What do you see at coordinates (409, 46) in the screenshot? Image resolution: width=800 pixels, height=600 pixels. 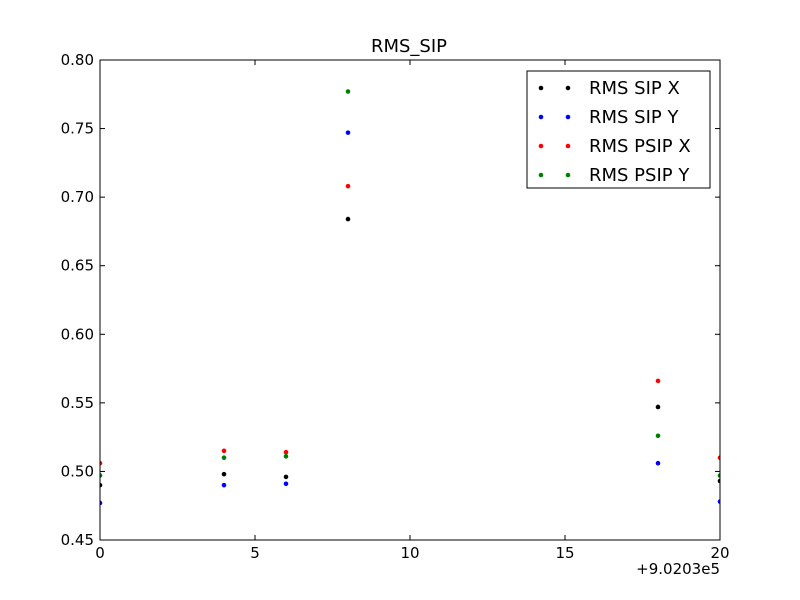 I see `chart-title: RMS_SIP` at bounding box center [409, 46].